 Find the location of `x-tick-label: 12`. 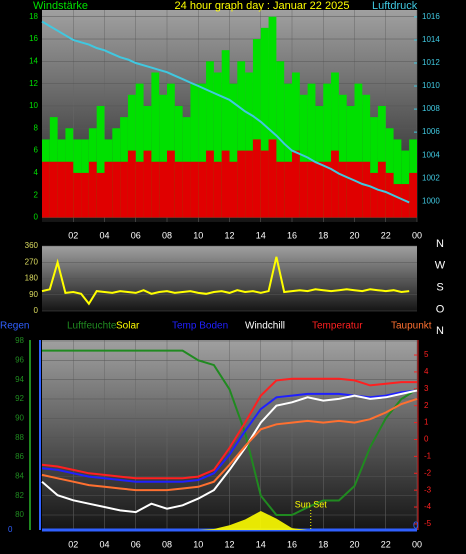

x-tick-label: 12 is located at coordinates (229, 235).